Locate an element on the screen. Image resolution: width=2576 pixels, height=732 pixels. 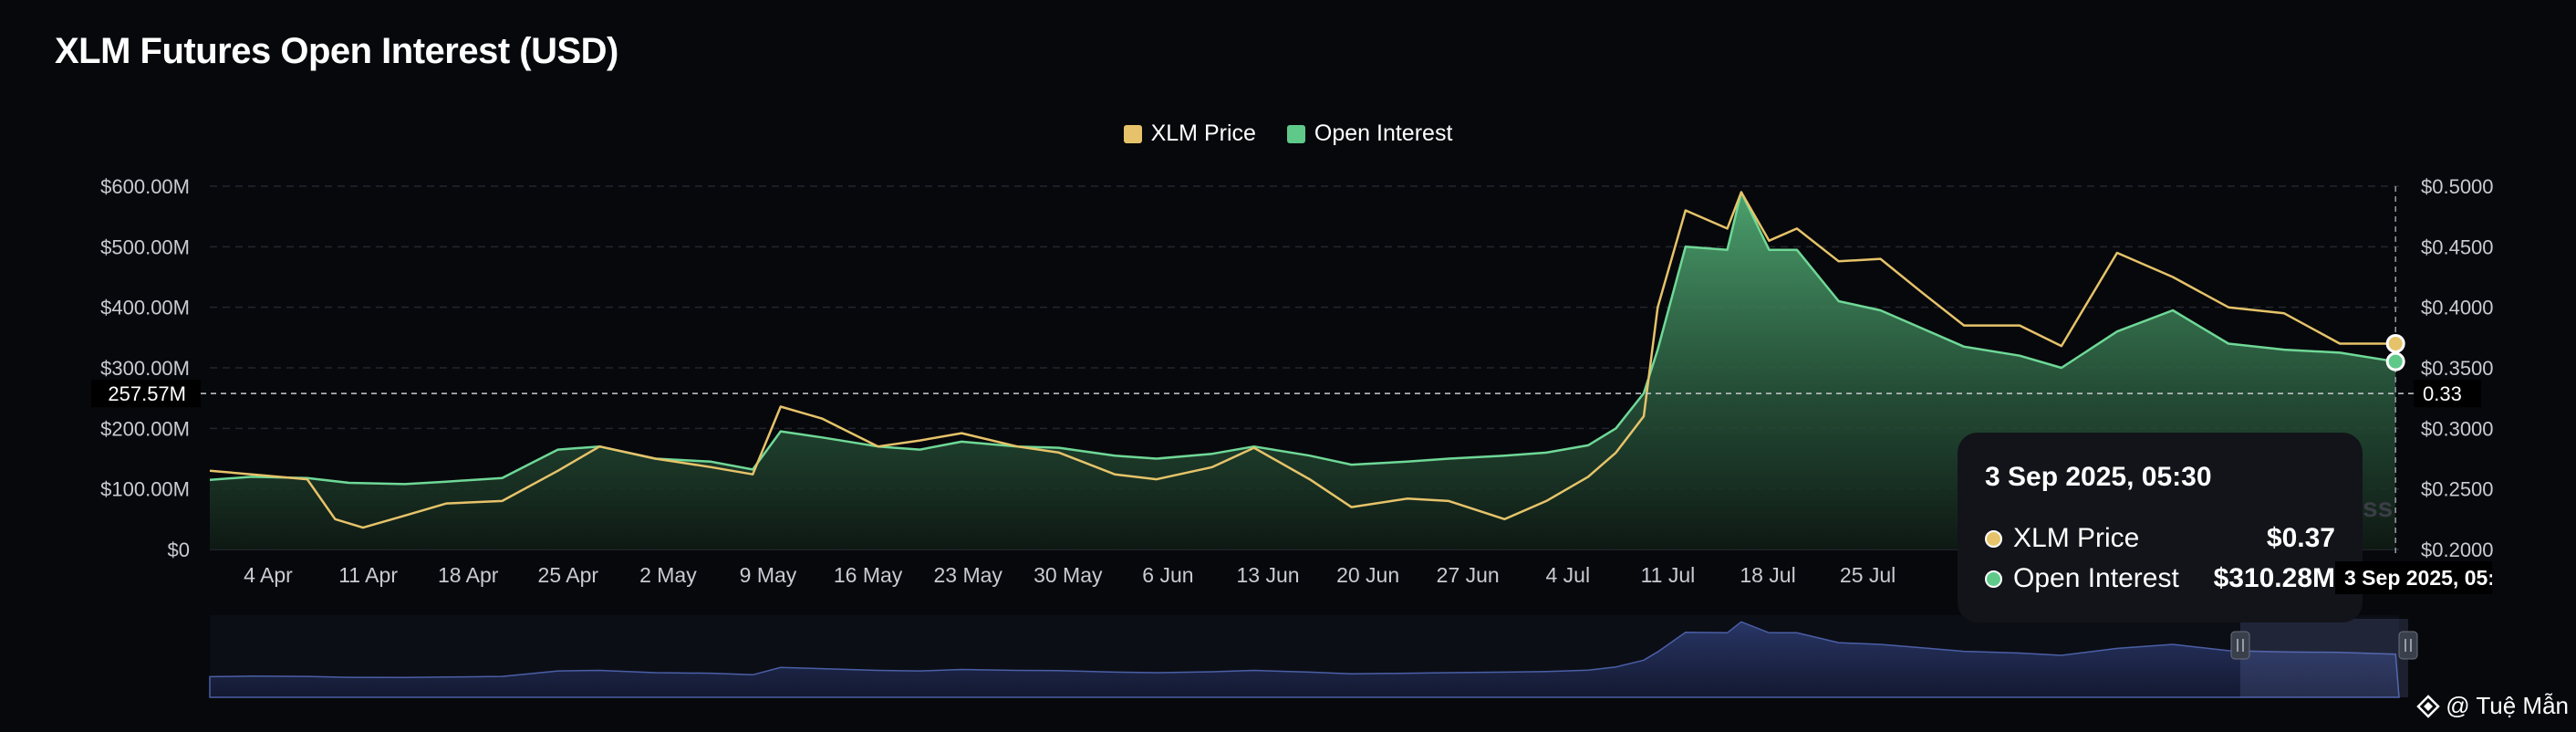
x-tick-label: 20 Jun is located at coordinates (1367, 575).